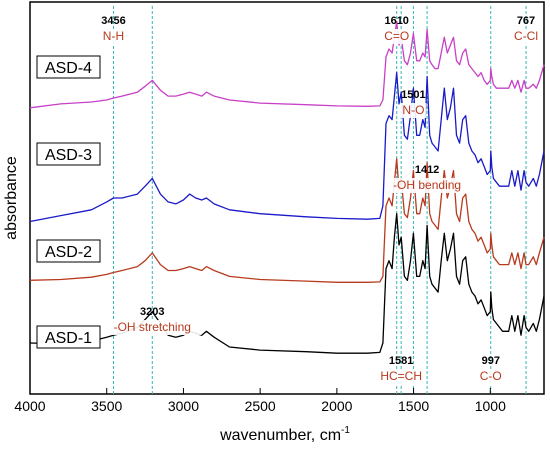 This screenshot has width=550, height=450. I want to click on peak-number: 997, so click(491, 361).